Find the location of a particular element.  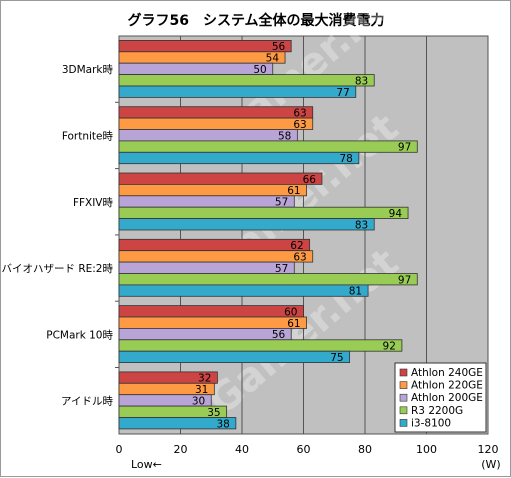

legend-label: i3-8100 is located at coordinates (431, 423).